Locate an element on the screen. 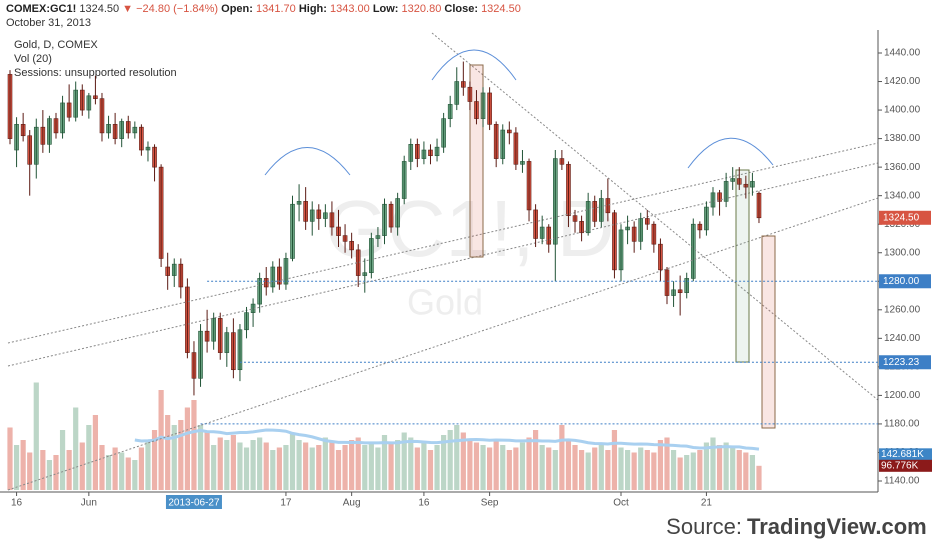 The image size is (932, 550). cursor-date: 2013-06-27 is located at coordinates (194, 503).